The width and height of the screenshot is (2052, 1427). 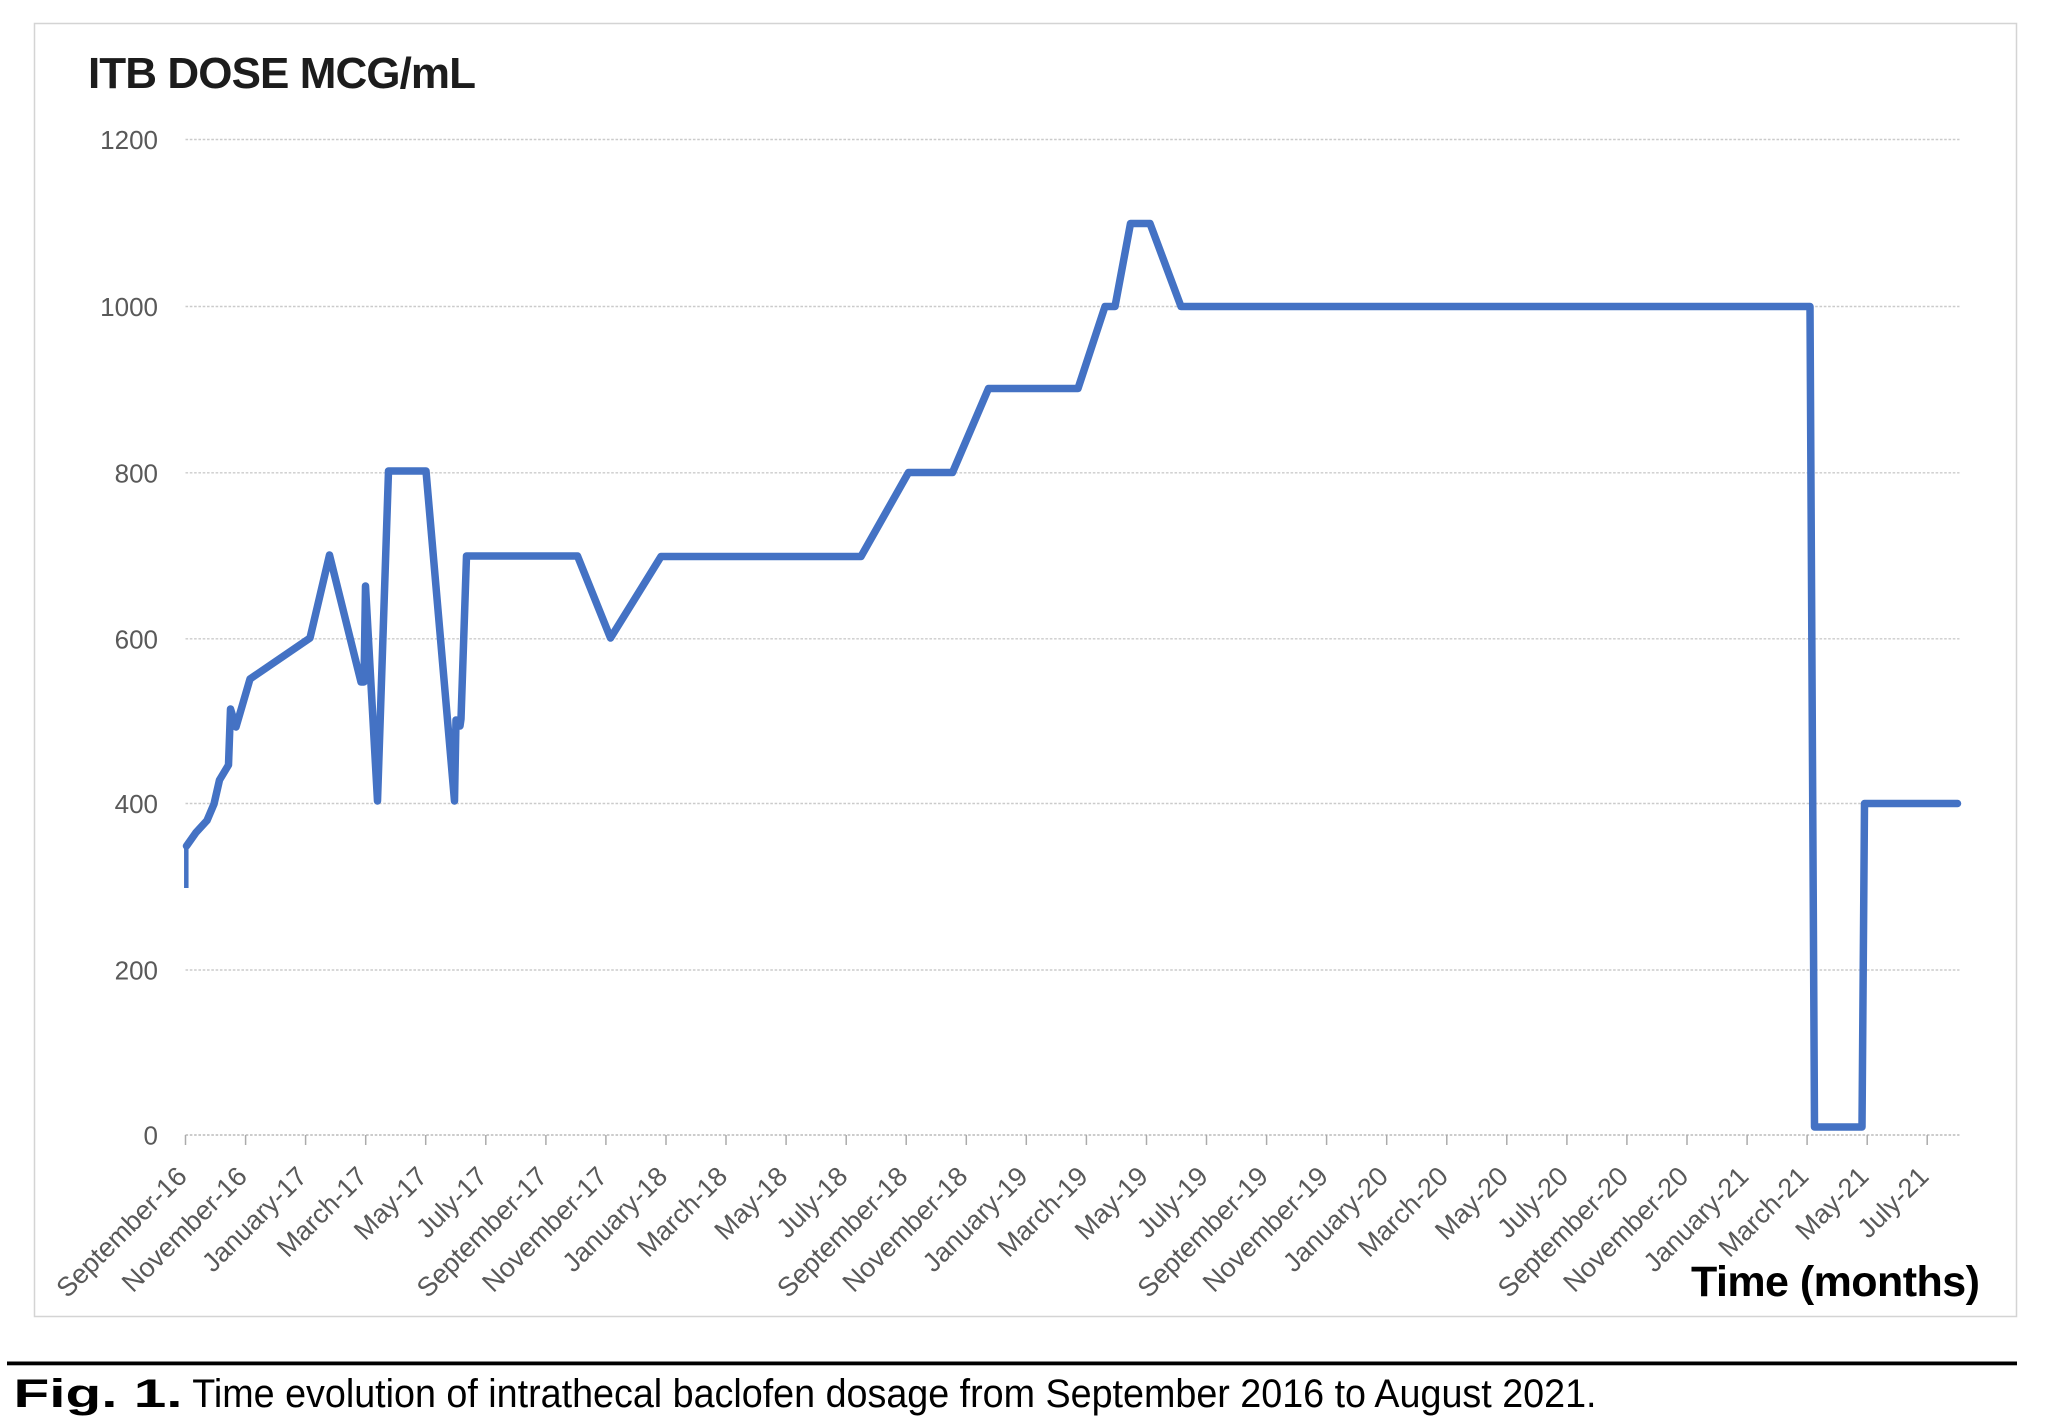 What do you see at coordinates (151, 1136) in the screenshot?
I see `svg-text: 0` at bounding box center [151, 1136].